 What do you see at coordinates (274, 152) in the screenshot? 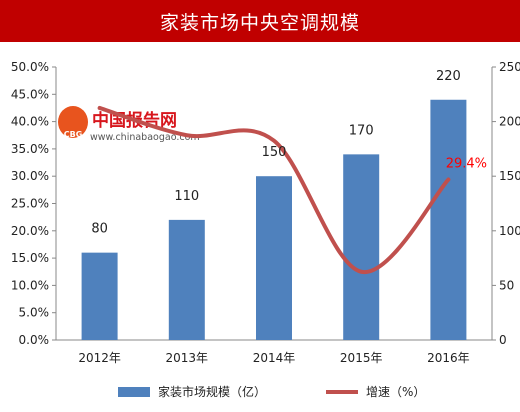
I see `bar-value-label: 150` at bounding box center [274, 152].